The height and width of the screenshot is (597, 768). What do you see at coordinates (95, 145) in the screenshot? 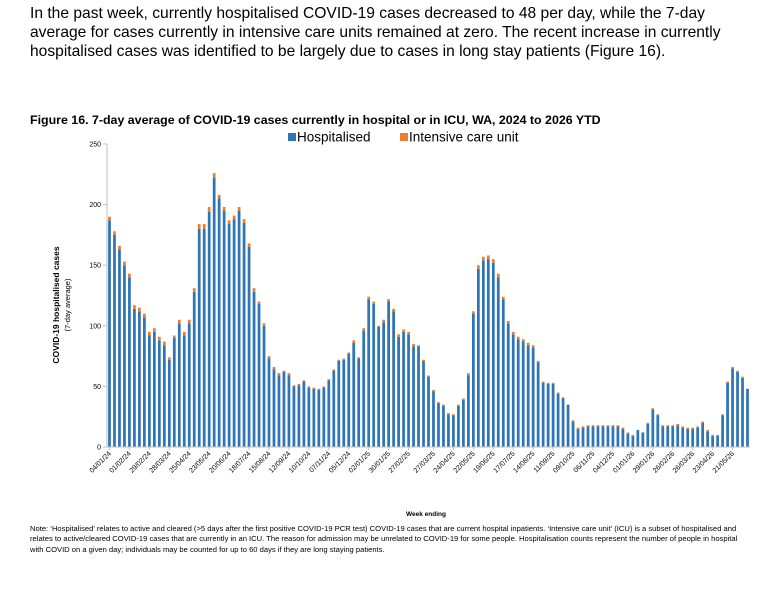
I see `y-tick-label: 250` at bounding box center [95, 145].